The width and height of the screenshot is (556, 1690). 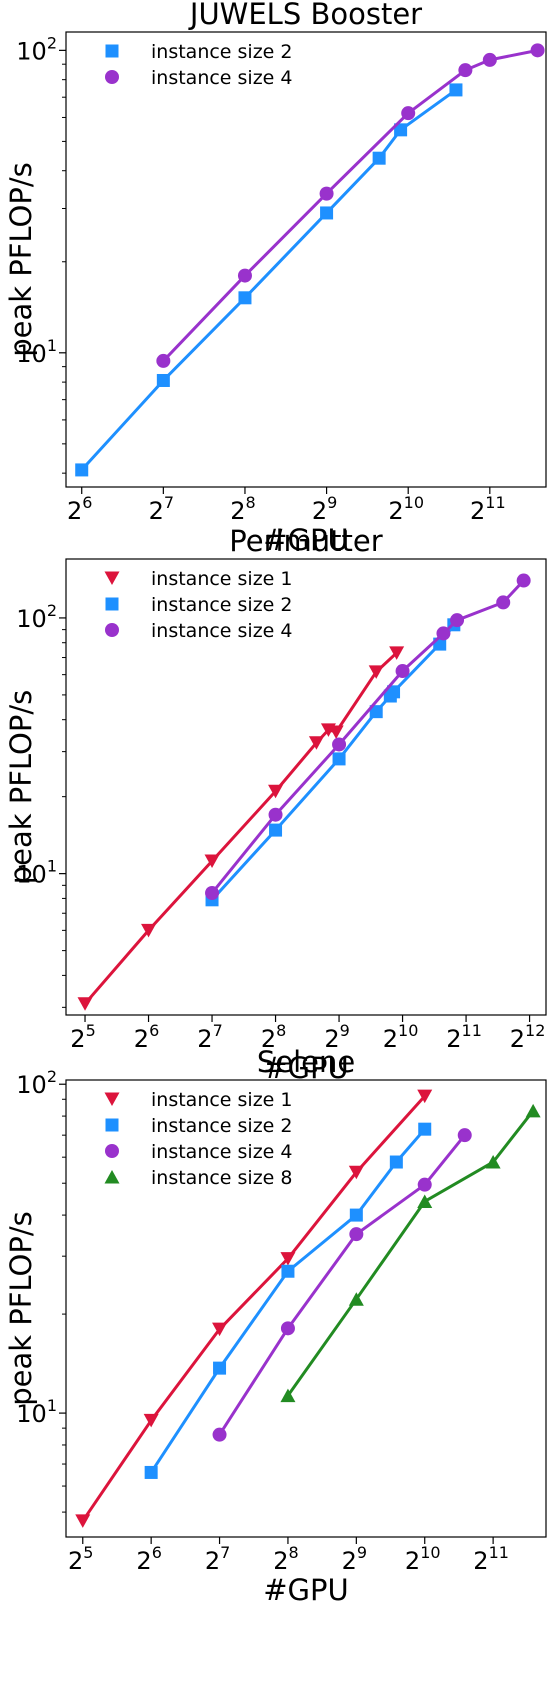 What do you see at coordinates (306, 1068) in the screenshot?
I see `x-axis-label: #GPU` at bounding box center [306, 1068].